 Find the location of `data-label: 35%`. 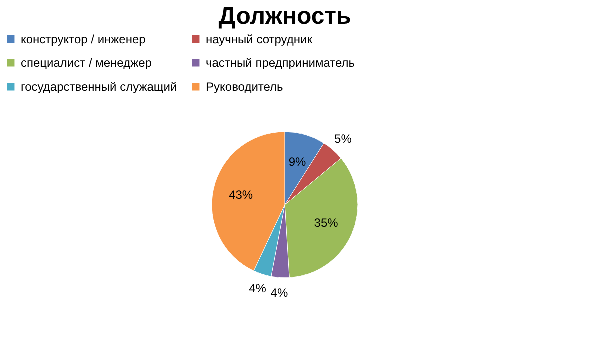

data-label: 35% is located at coordinates (326, 223).